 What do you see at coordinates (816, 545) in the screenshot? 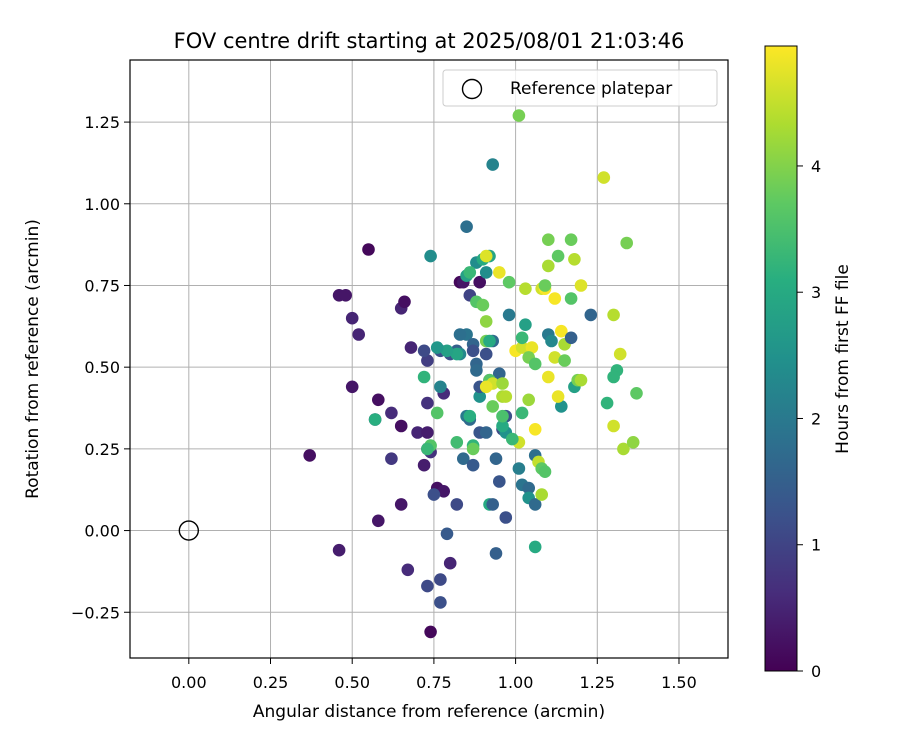
I see `colorbar-tick-label: 1` at bounding box center [816, 545].